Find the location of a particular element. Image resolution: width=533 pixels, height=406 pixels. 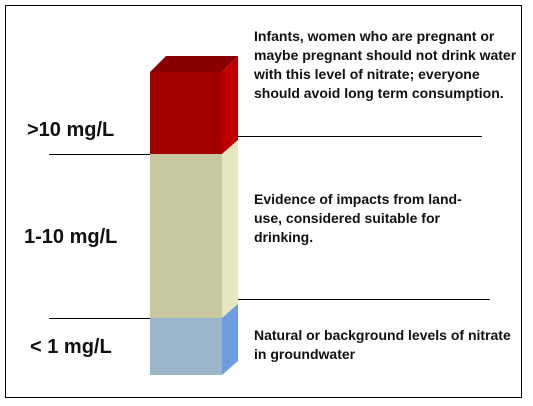

red-segment-front is located at coordinates (186, 113).